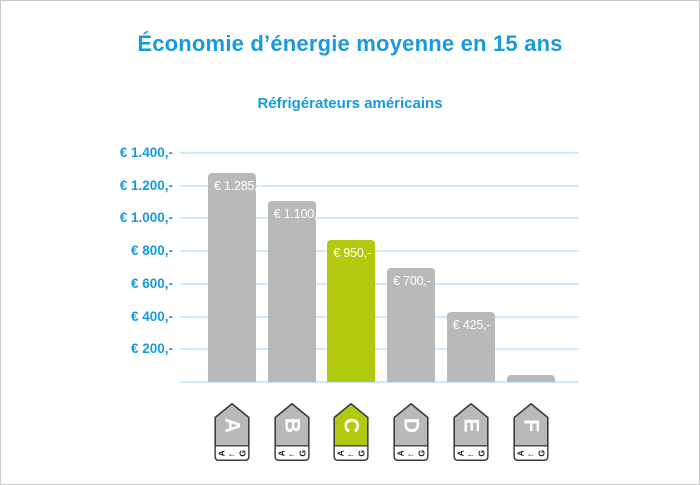 This screenshot has width=700, height=485. I want to click on energy-class-letter: D, so click(411, 425).